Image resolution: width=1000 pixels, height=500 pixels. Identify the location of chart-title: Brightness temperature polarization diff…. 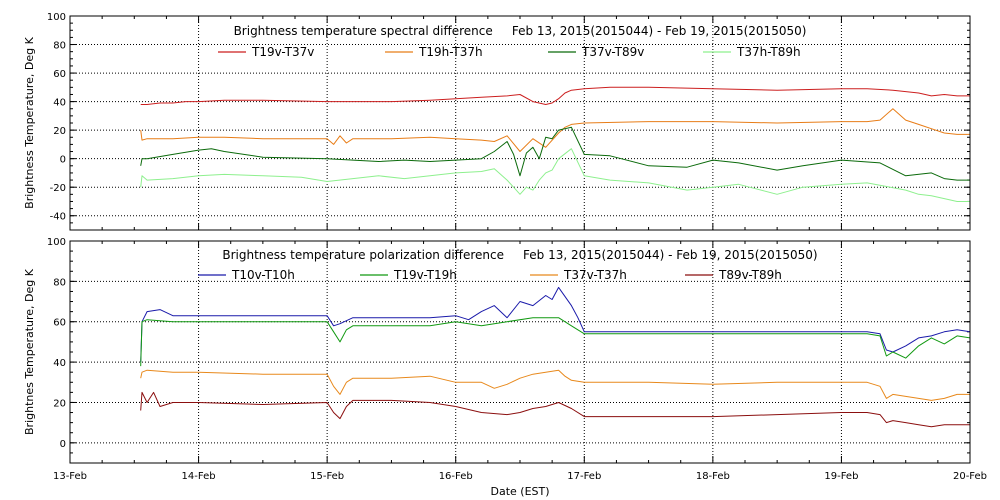
(519, 255).